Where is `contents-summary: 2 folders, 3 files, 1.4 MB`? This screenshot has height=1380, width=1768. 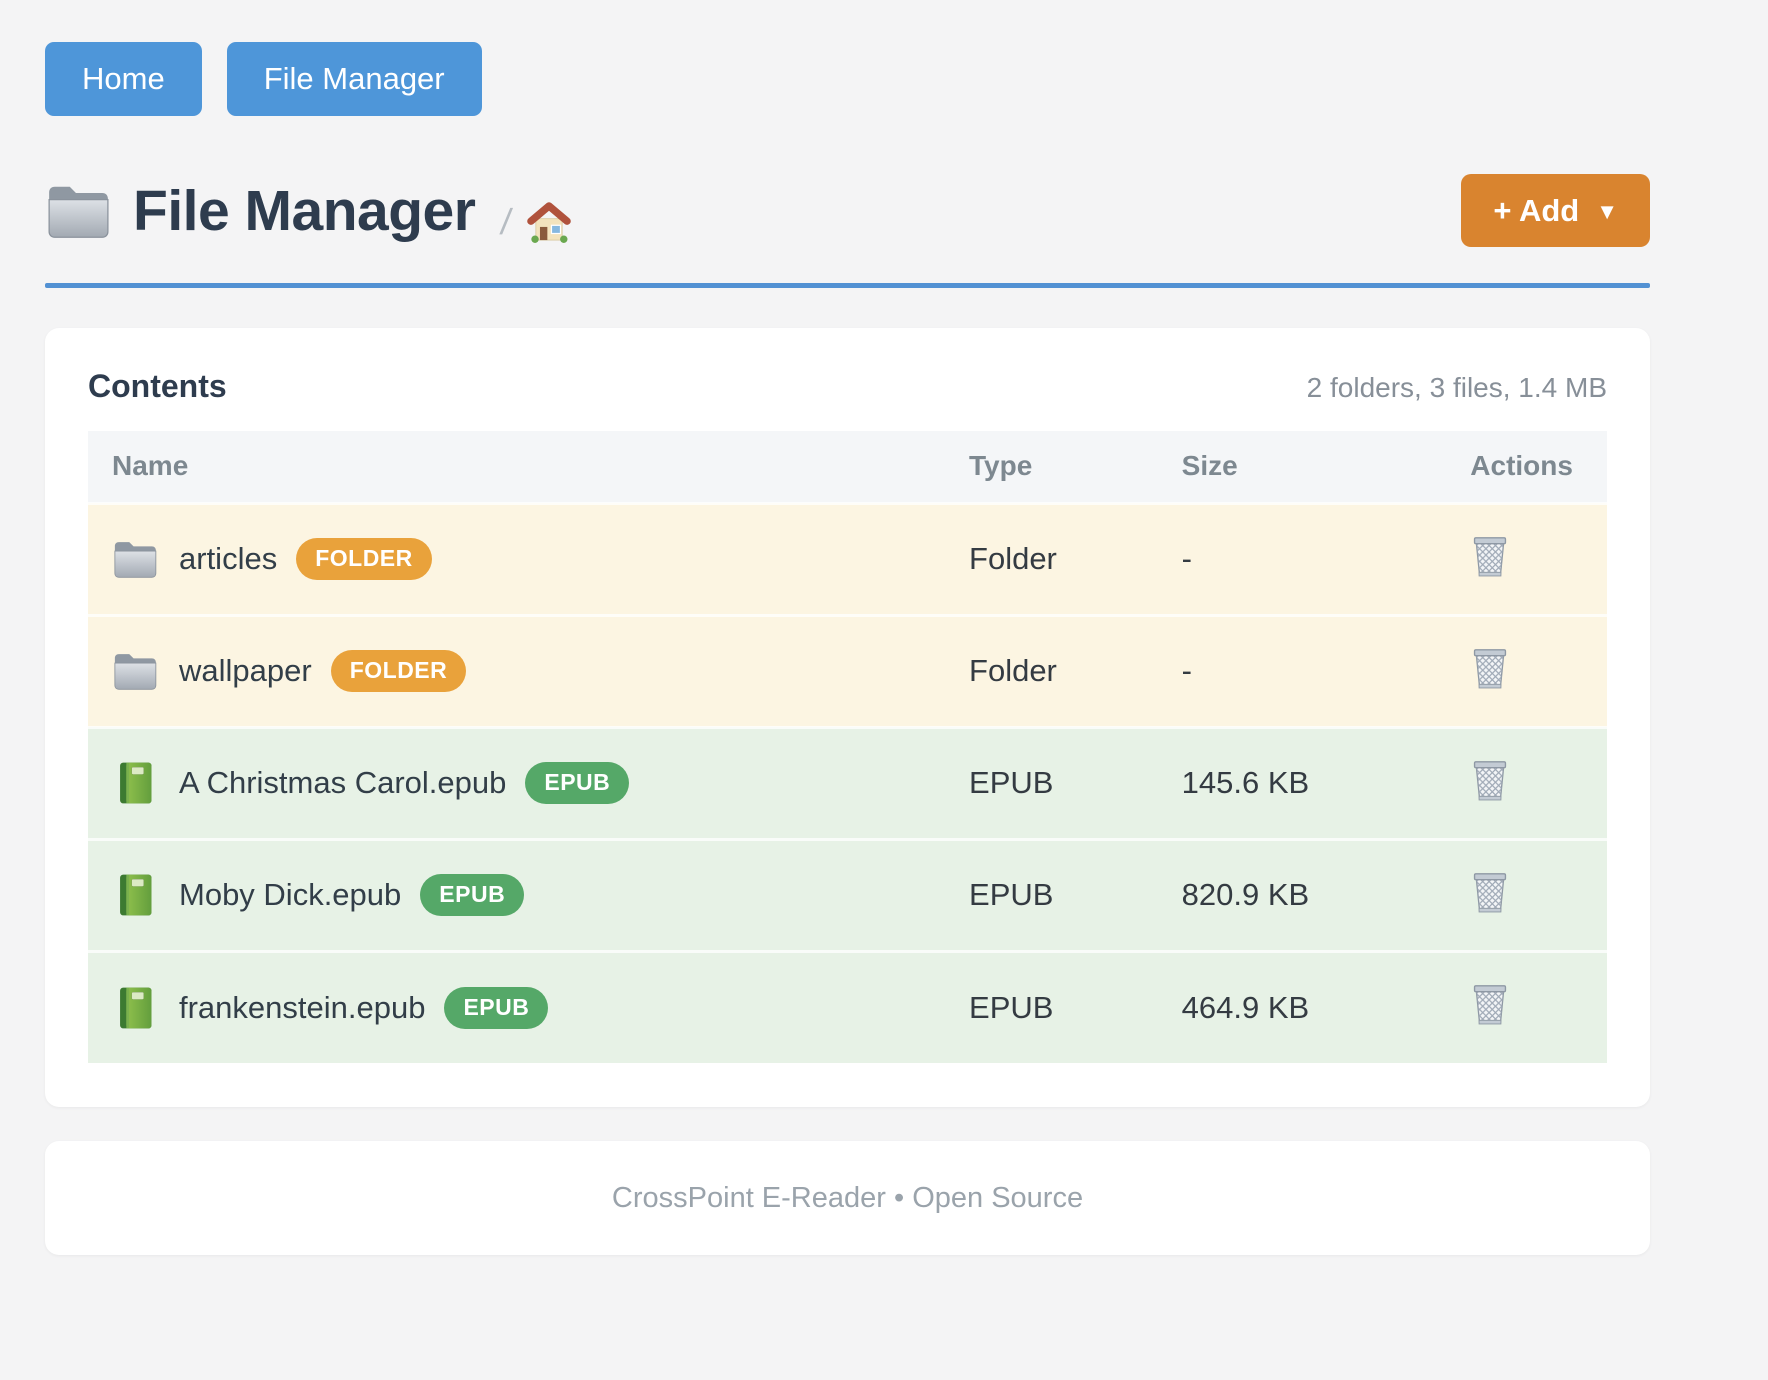
contents-summary: 2 folders, 3 files, 1.4 MB is located at coordinates (1456, 387).